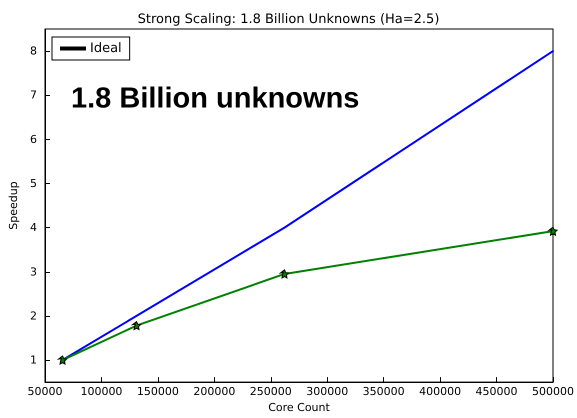  I want to click on y-tick-label: 5, so click(33, 183).